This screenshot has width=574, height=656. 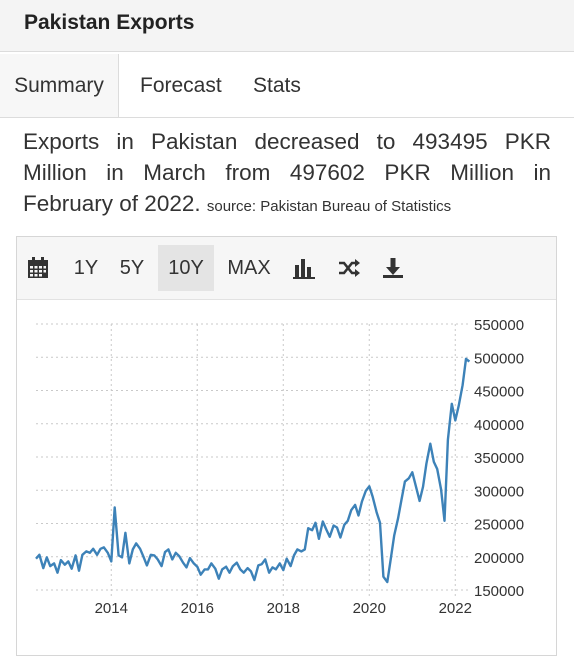 What do you see at coordinates (499, 425) in the screenshot?
I see `y-tick-label: 400000` at bounding box center [499, 425].